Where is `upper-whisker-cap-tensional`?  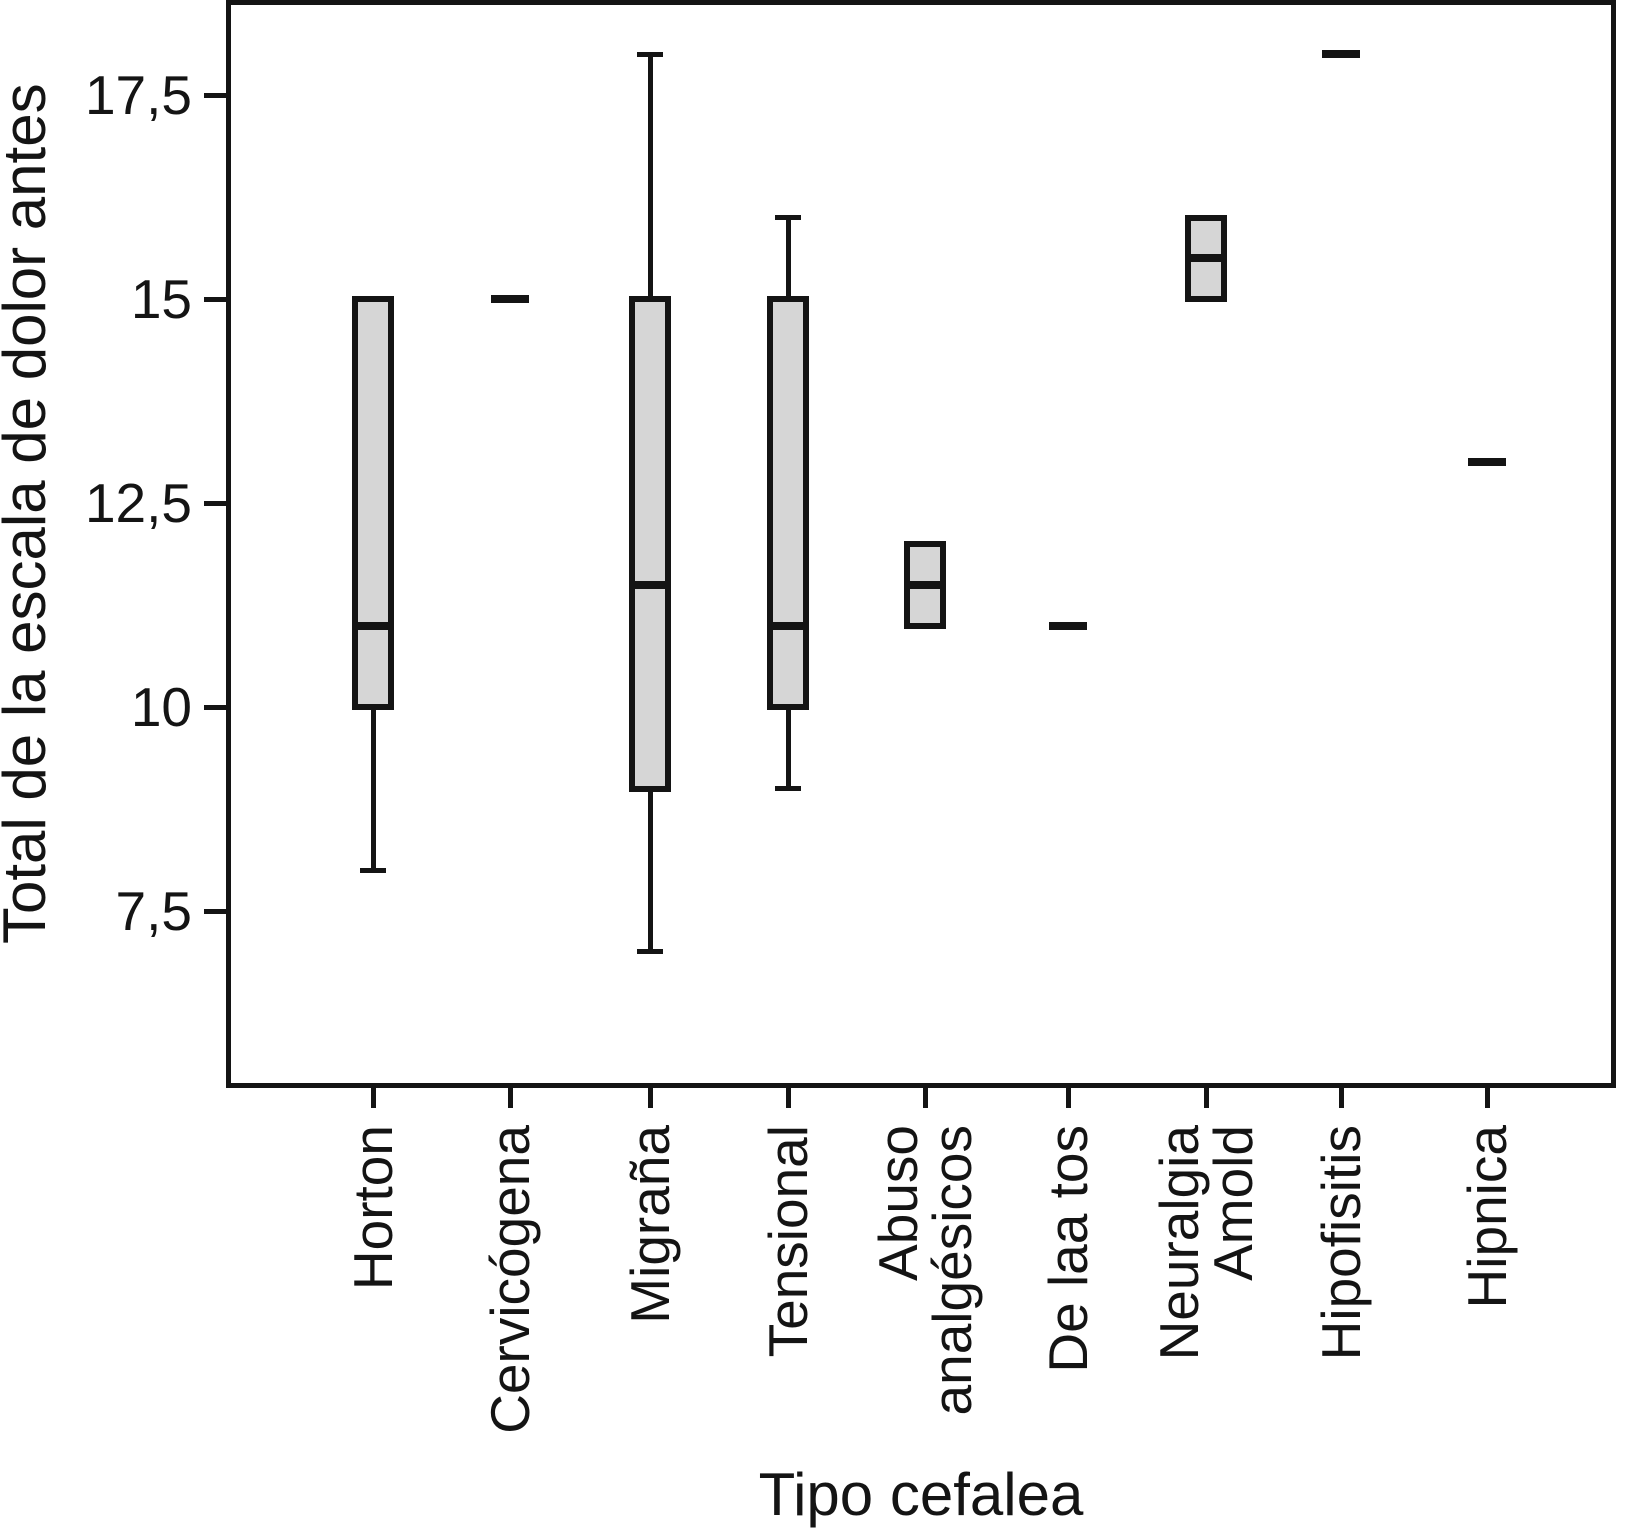
upper-whisker-cap-tensional is located at coordinates (788, 218).